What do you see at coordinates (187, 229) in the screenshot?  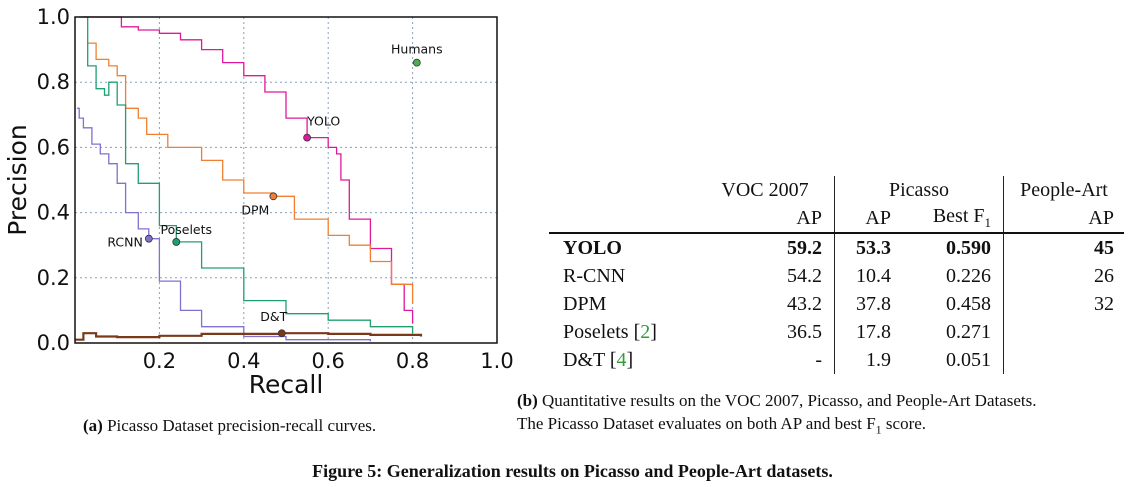 I see `series-label: Poselets` at bounding box center [187, 229].